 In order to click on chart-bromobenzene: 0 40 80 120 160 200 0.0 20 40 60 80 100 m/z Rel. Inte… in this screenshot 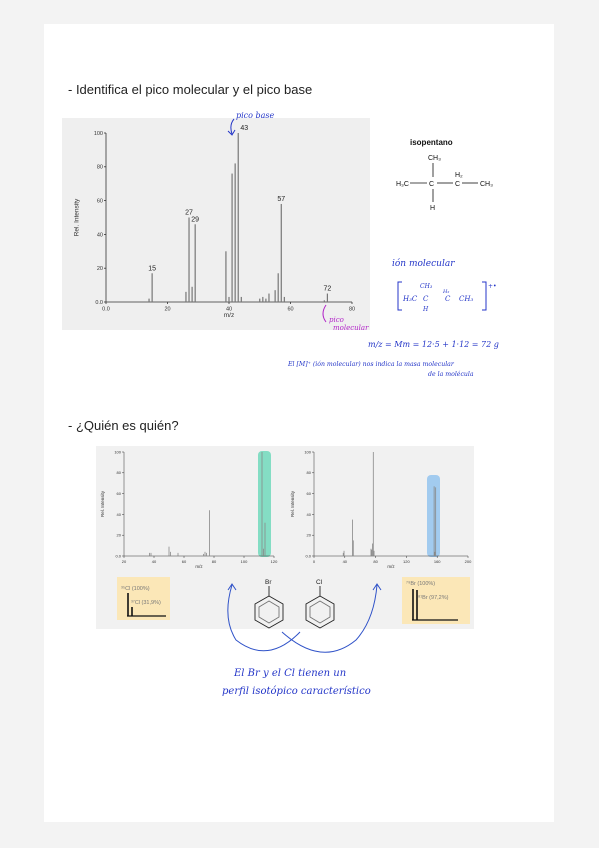, I will do `click(381, 509)`.